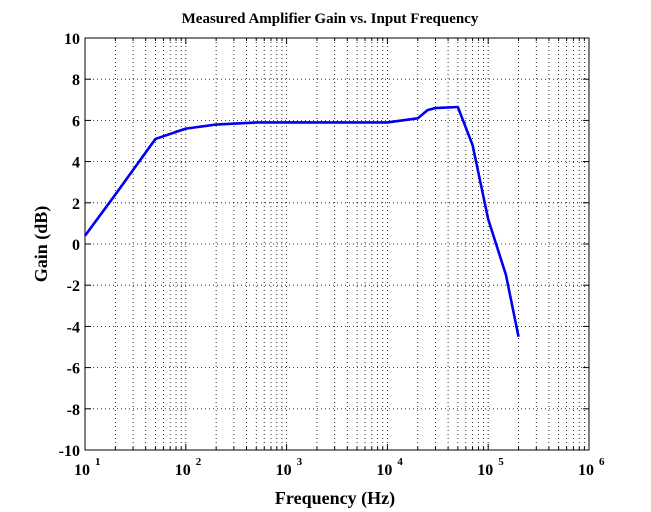 The width and height of the screenshot is (651, 512). I want to click on x-axis-label: Frequency (Hz), so click(335, 498).